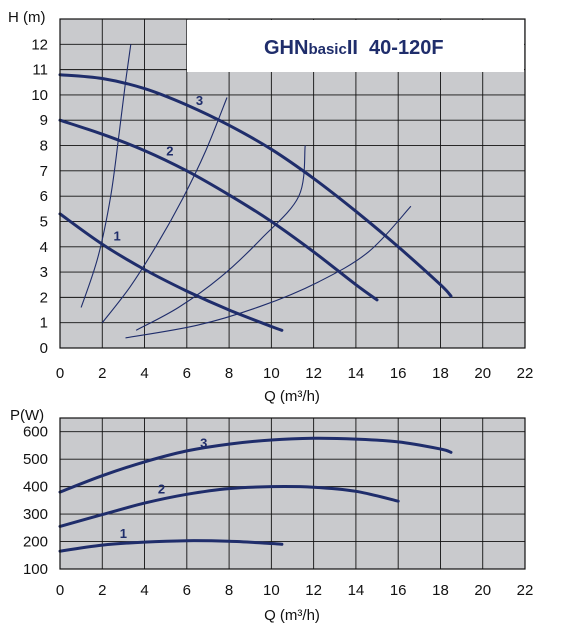 This screenshot has width=569, height=639. Describe the element at coordinates (44, 171) in the screenshot. I see `y-tick-label: 7` at that location.